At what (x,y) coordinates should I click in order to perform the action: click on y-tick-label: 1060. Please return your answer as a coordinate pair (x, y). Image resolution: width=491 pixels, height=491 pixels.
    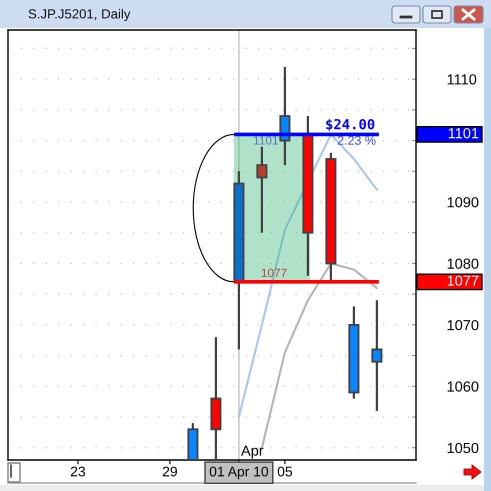
    Looking at the image, I should click on (463, 386).